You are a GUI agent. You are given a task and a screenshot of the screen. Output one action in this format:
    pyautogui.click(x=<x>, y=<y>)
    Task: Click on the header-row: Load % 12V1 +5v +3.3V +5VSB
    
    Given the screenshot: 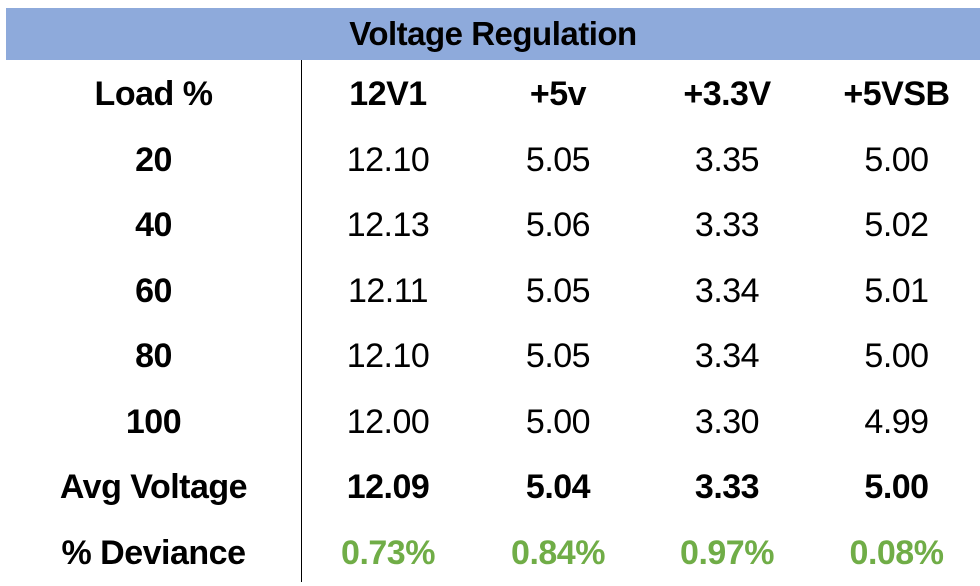 What is the action you would take?
    pyautogui.click(x=493, y=95)
    